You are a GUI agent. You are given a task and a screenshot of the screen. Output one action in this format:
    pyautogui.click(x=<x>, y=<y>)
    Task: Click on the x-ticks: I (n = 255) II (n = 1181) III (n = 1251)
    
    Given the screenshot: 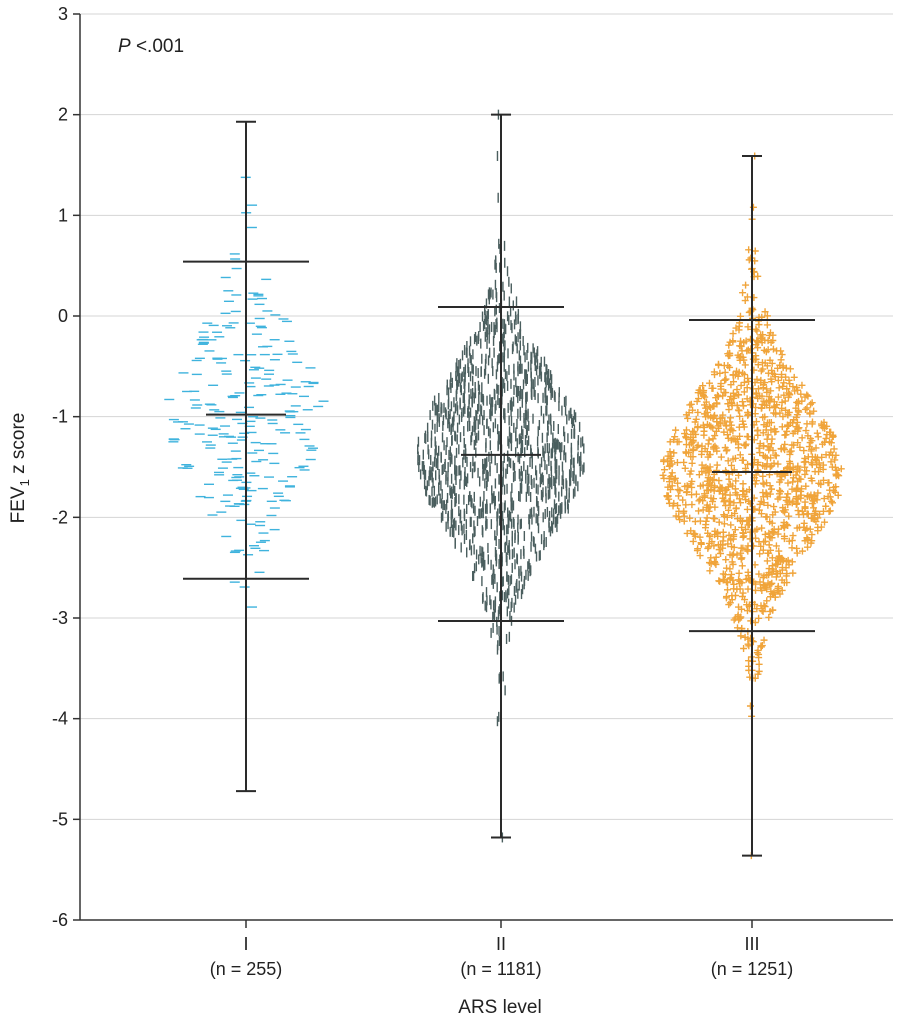 What is the action you would take?
    pyautogui.click(x=501, y=949)
    